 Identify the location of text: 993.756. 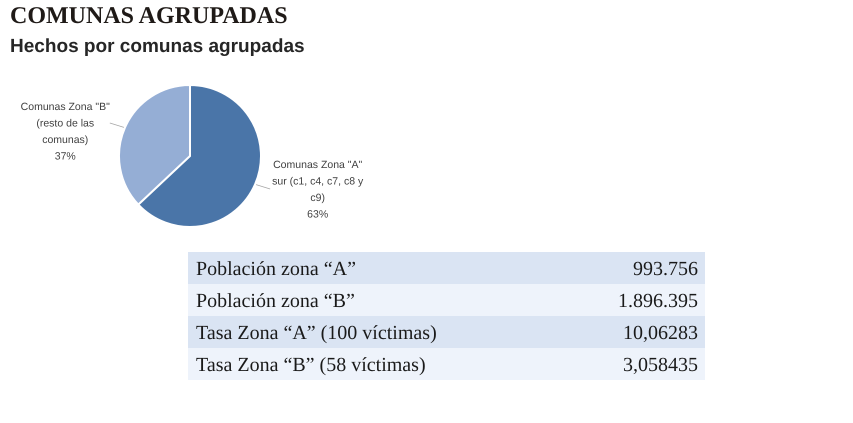
(665, 269).